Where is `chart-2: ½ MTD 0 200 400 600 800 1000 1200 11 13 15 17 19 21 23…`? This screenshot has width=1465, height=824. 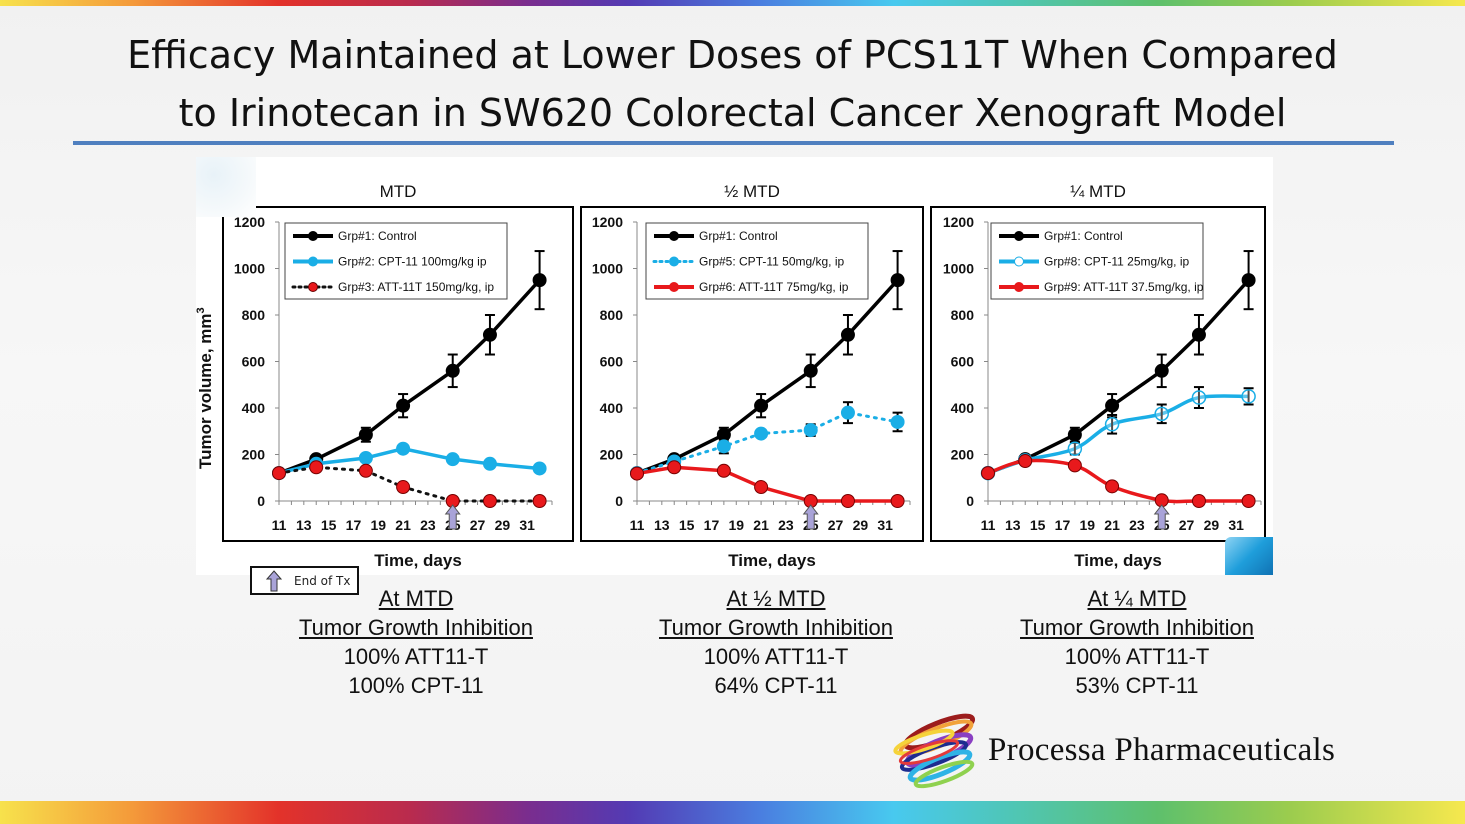 chart-2: ½ MTD 0 200 400 600 800 1000 1200 11 13 15 17 19 21 23… is located at coordinates (752, 376).